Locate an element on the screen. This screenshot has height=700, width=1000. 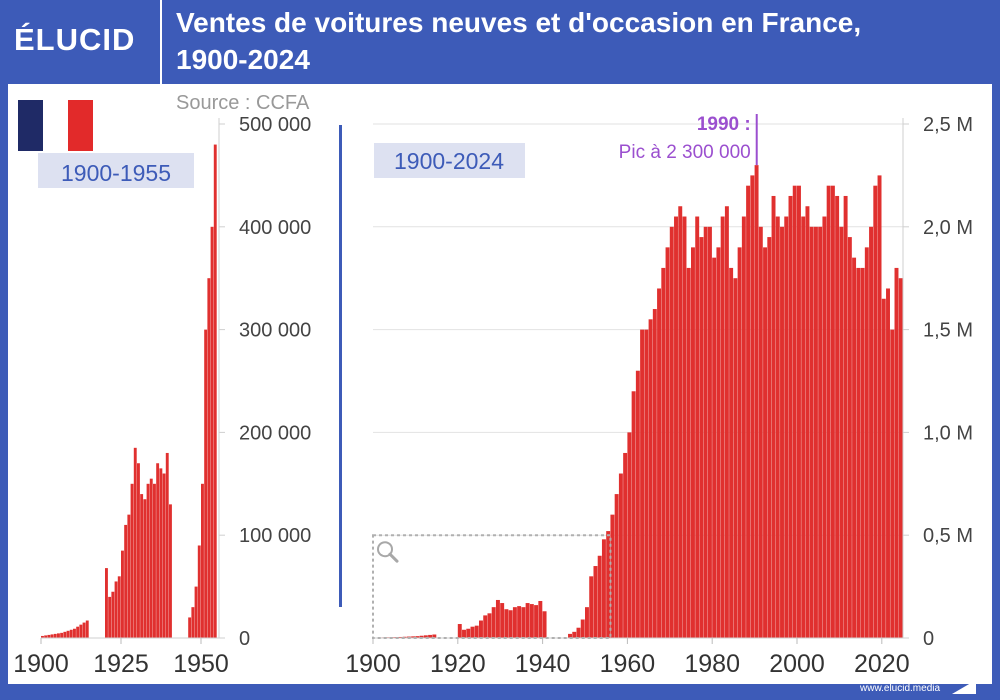
bar-1955 is located at coordinates (608, 584).